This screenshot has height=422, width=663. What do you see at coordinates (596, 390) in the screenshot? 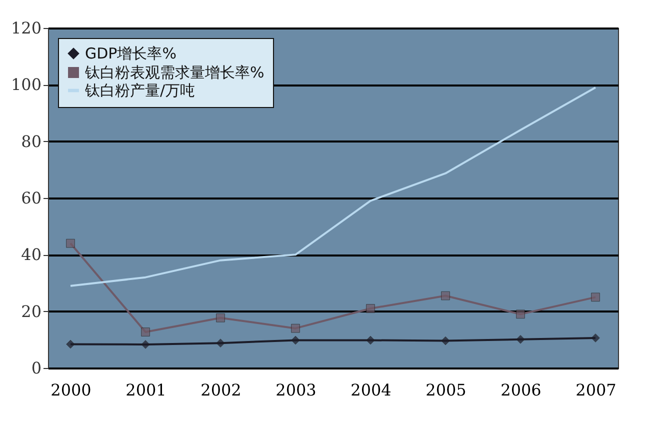
I see `x-tick-label: 2007` at bounding box center [596, 390].